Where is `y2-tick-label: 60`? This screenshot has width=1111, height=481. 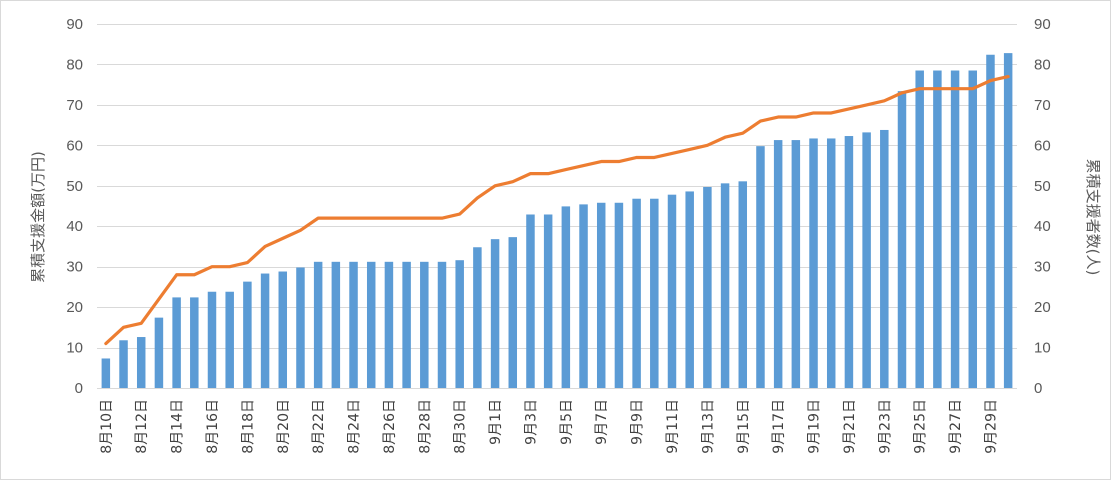 y2-tick-label: 60 is located at coordinates (1042, 145).